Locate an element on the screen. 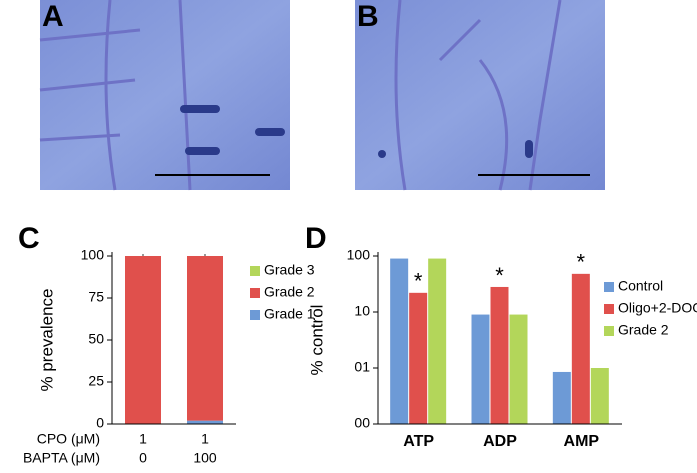  table-row-label: CPO (μM) is located at coordinates (68, 439).